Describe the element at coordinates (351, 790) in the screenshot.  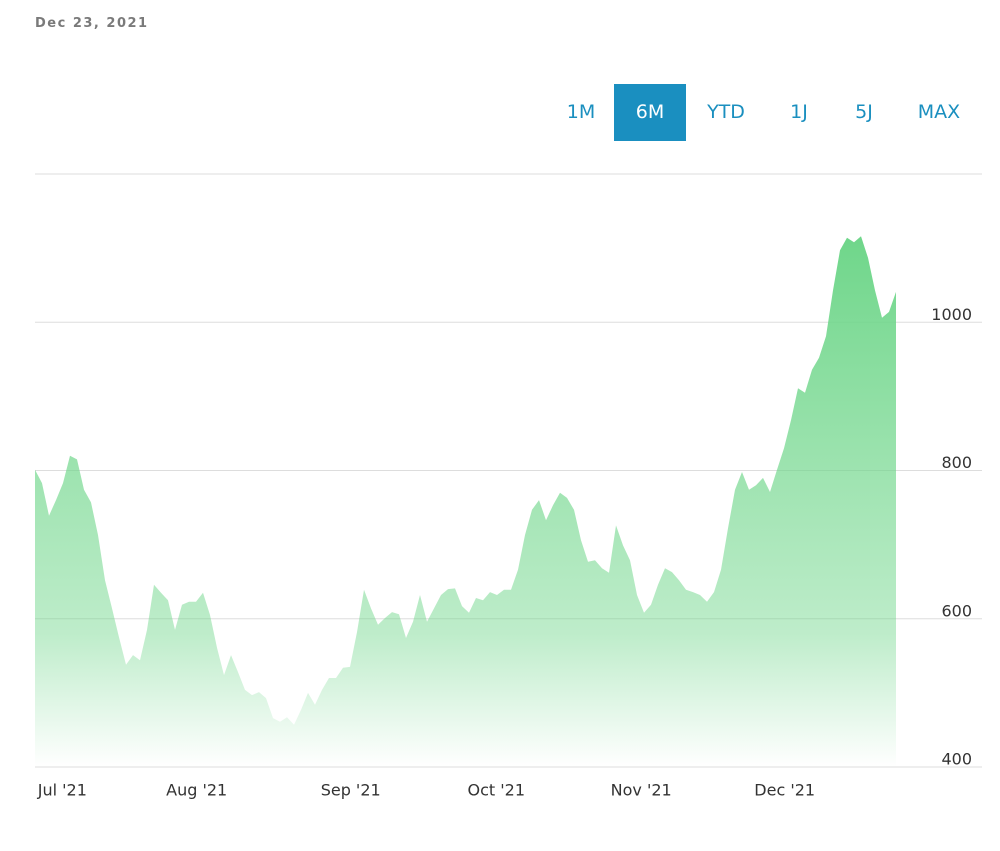
I see `x-tick-label: Sep '21` at that location.